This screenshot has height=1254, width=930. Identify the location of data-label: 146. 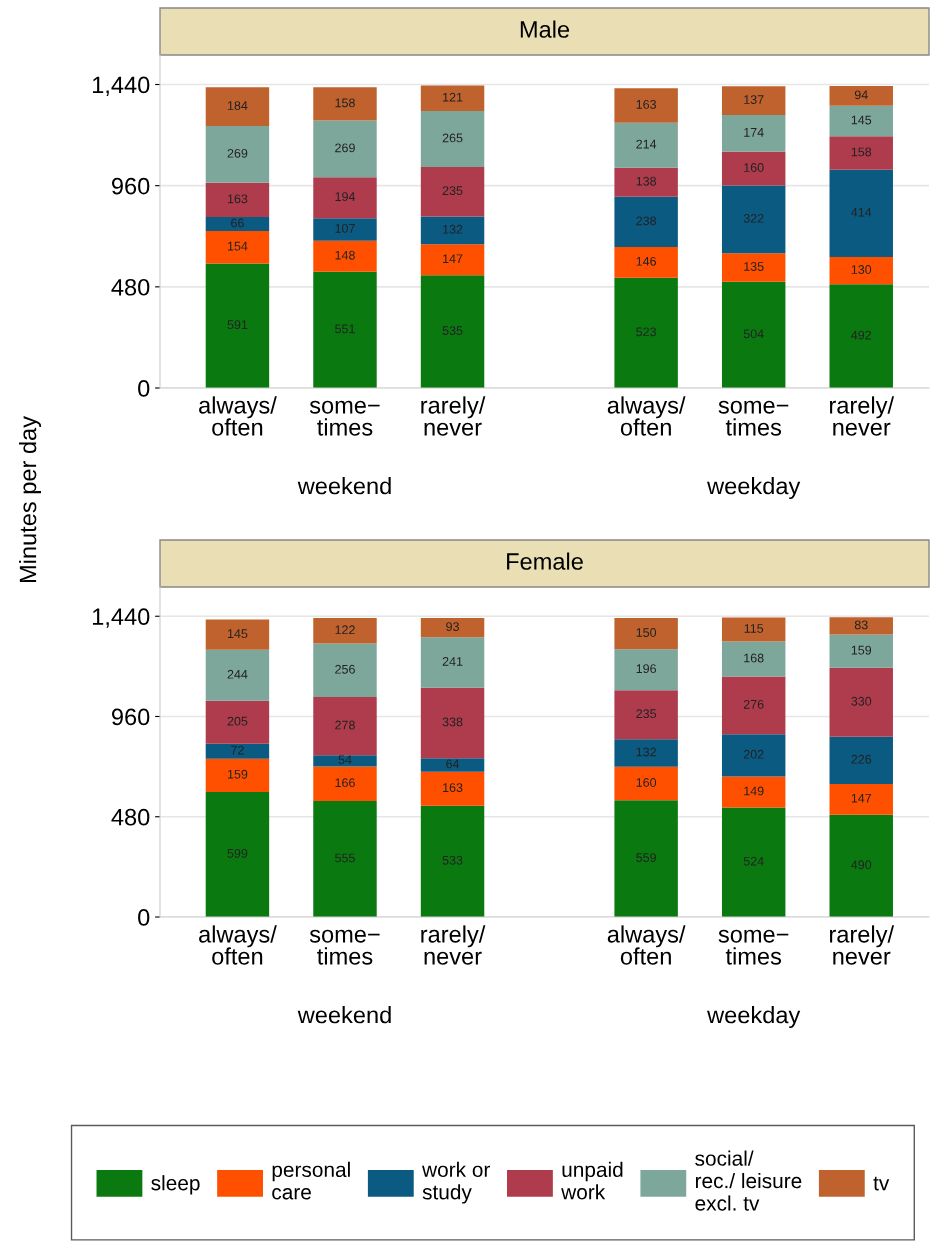
(646, 261).